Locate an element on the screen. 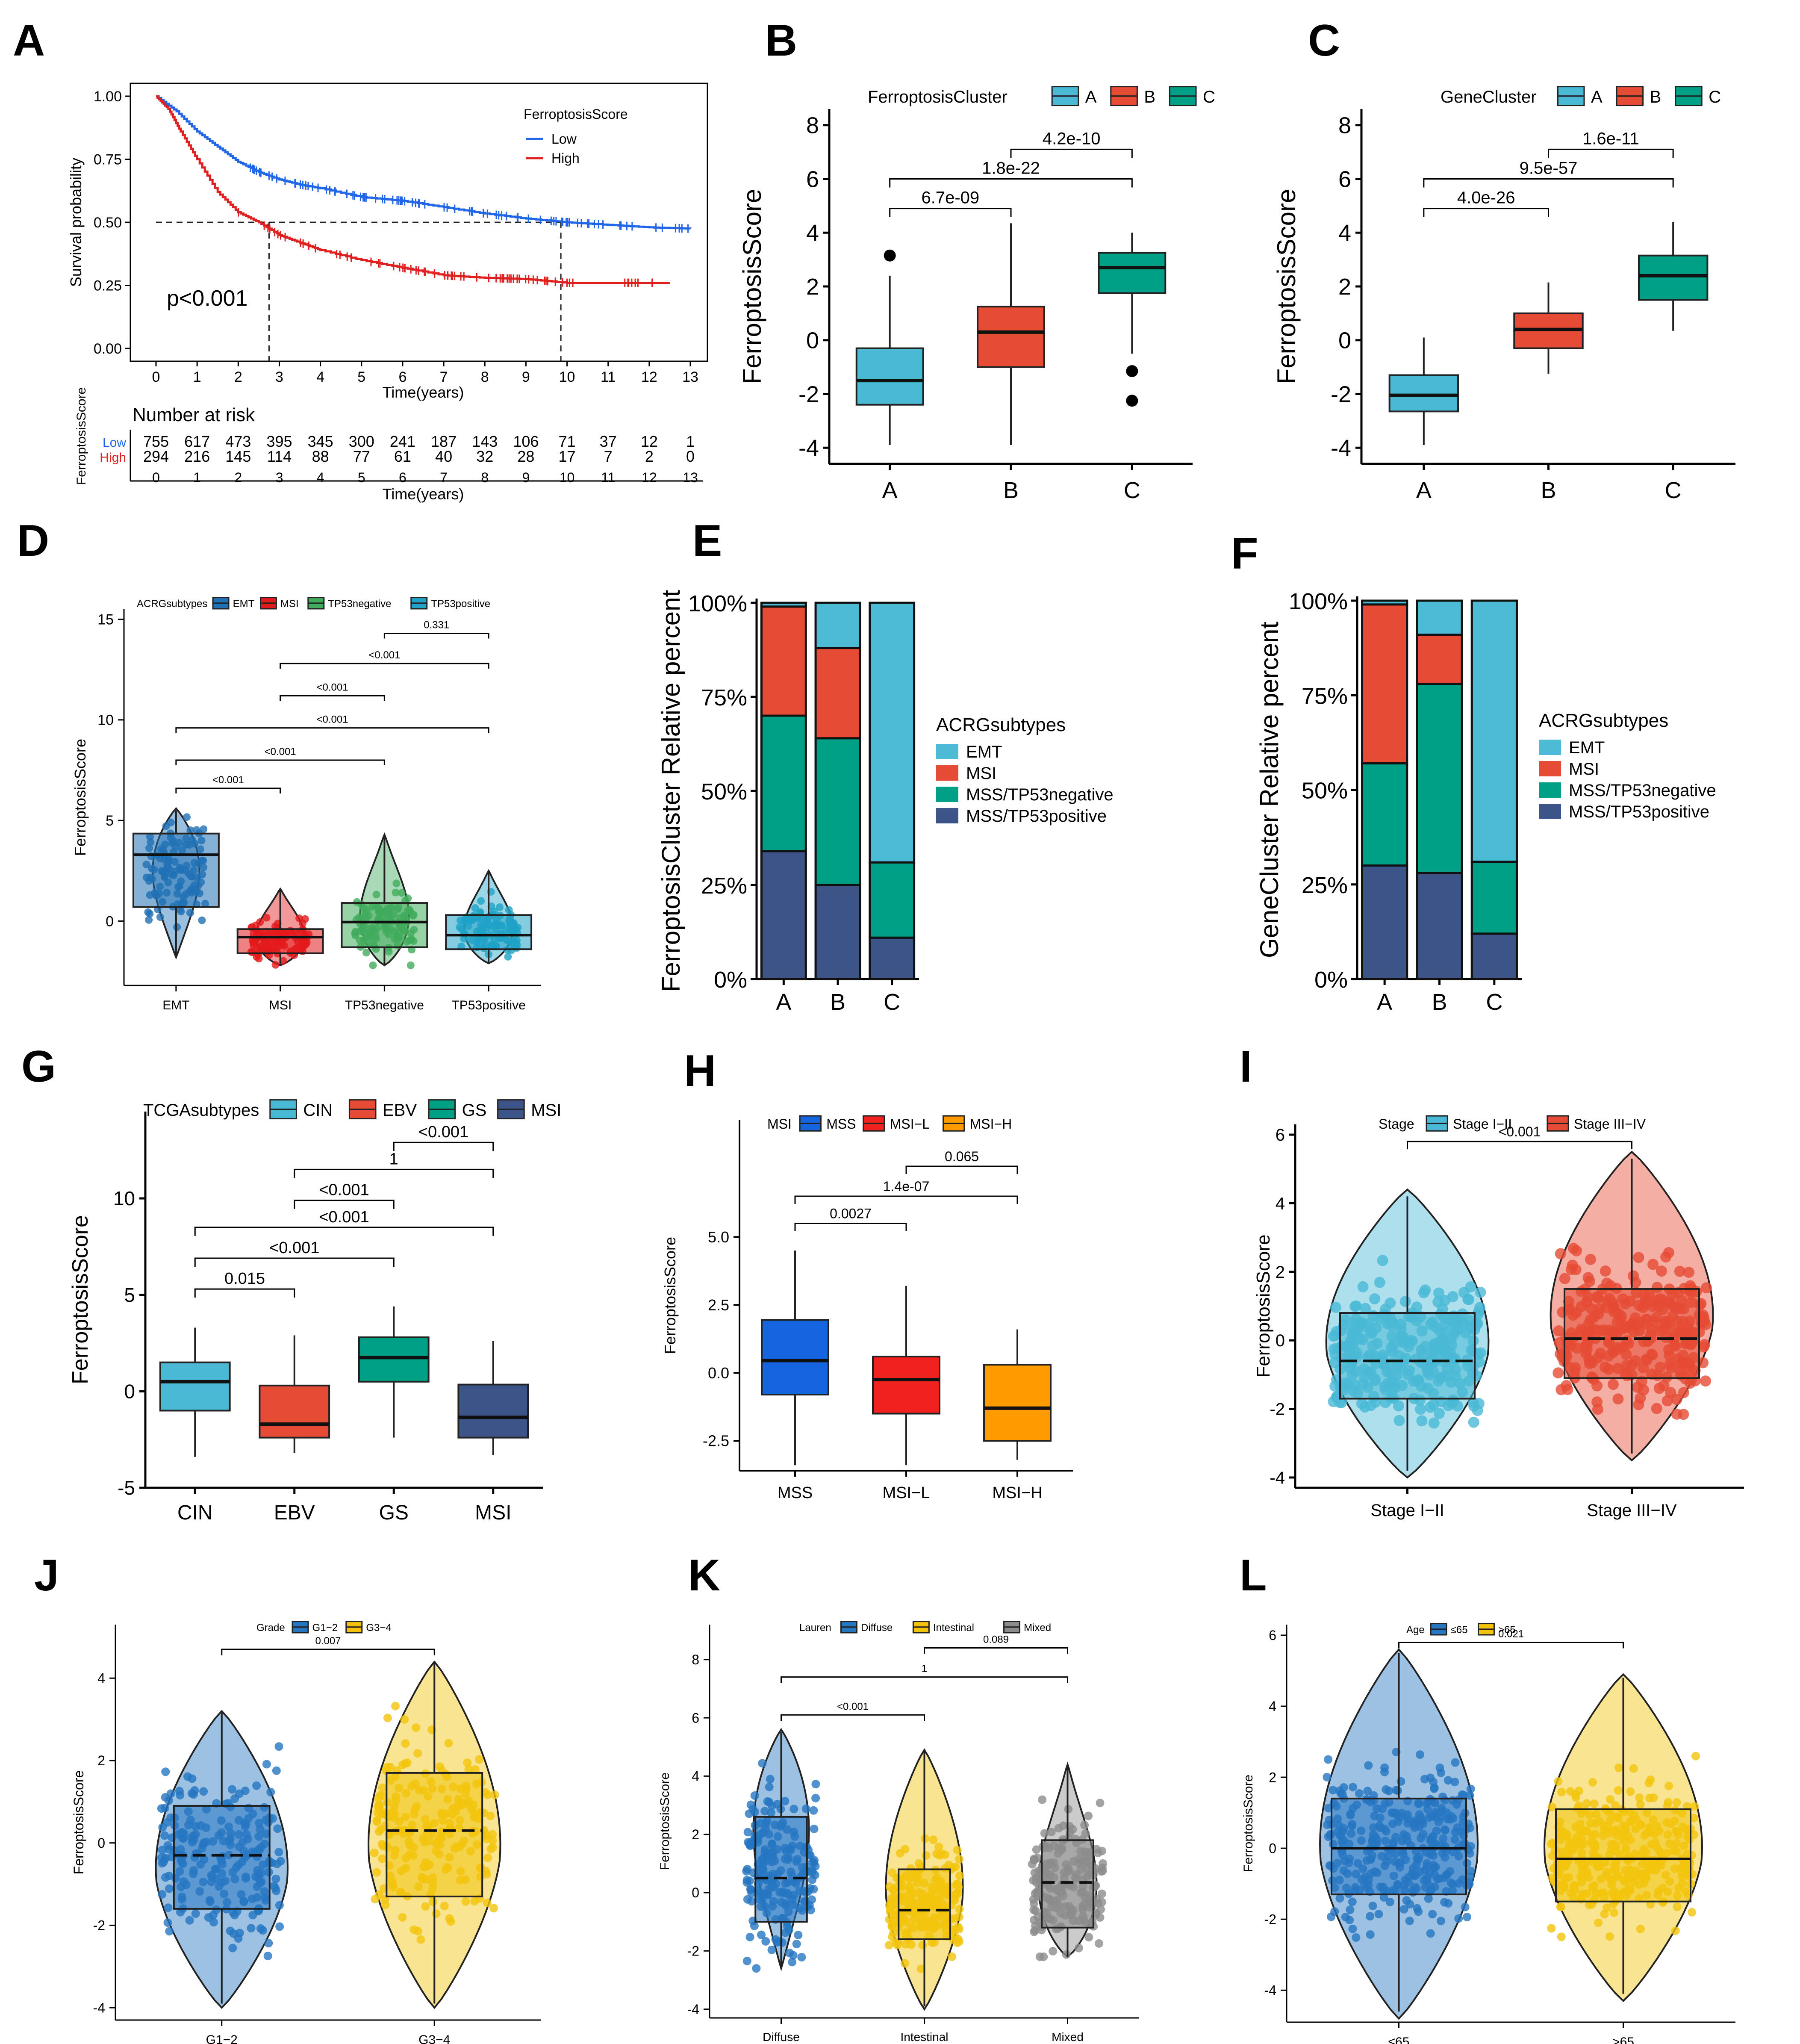 The width and height of the screenshot is (1800, 2044). p-value-annotation: p<0.001 is located at coordinates (207, 298).